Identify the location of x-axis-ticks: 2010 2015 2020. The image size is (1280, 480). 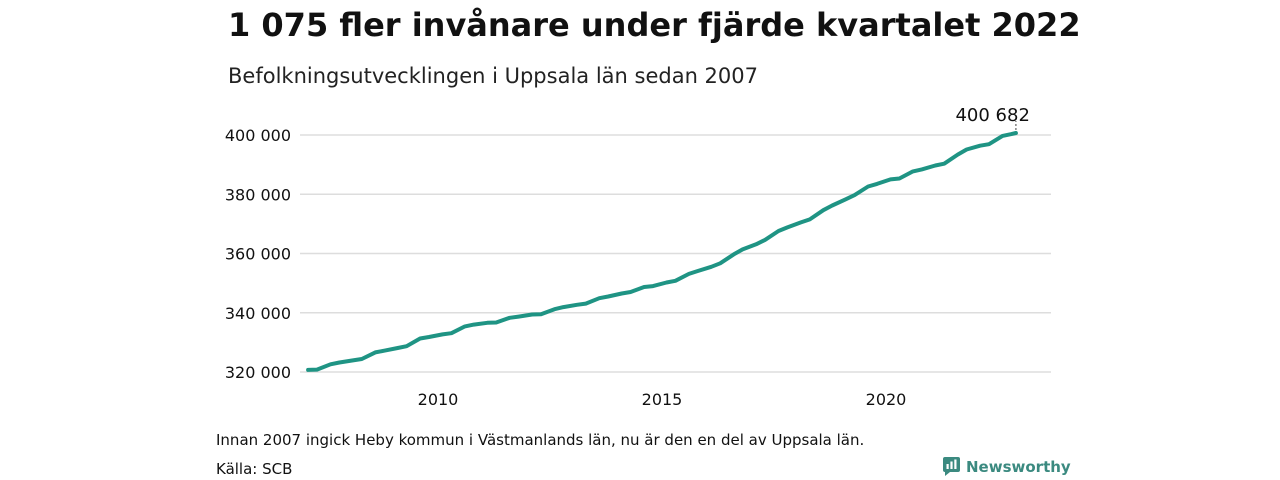
(662, 399).